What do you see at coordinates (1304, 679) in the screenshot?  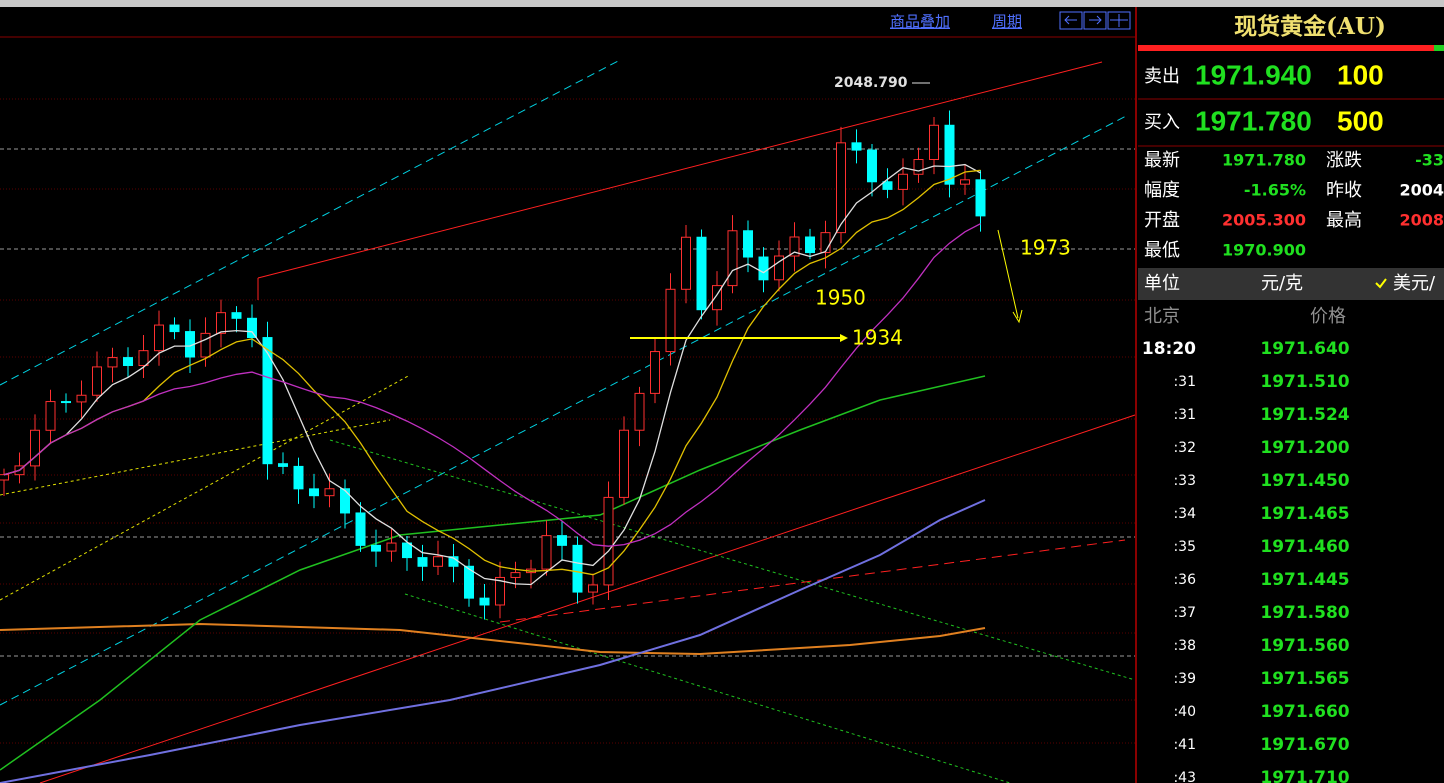 I see `tick-price: 1971.565` at bounding box center [1304, 679].